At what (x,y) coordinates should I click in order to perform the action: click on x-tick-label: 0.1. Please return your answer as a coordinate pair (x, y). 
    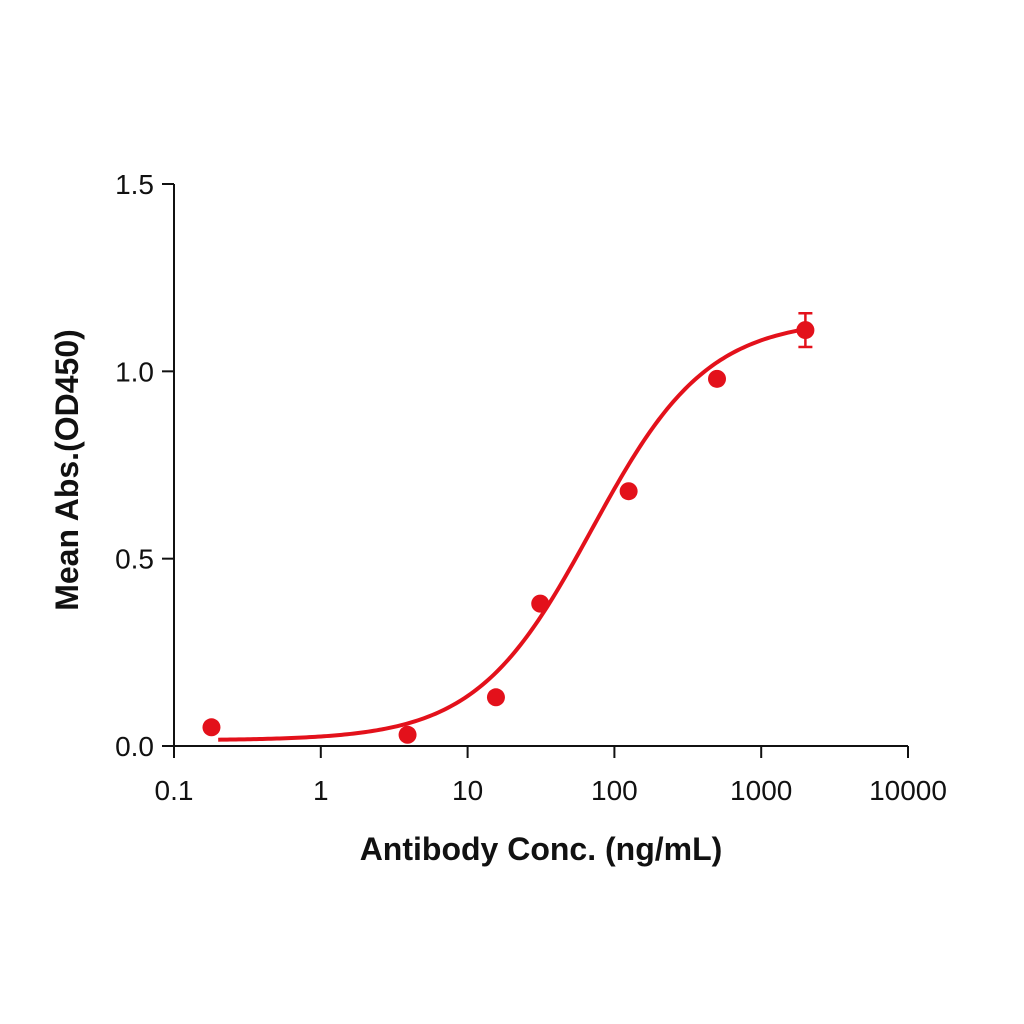
    Looking at the image, I should click on (174, 790).